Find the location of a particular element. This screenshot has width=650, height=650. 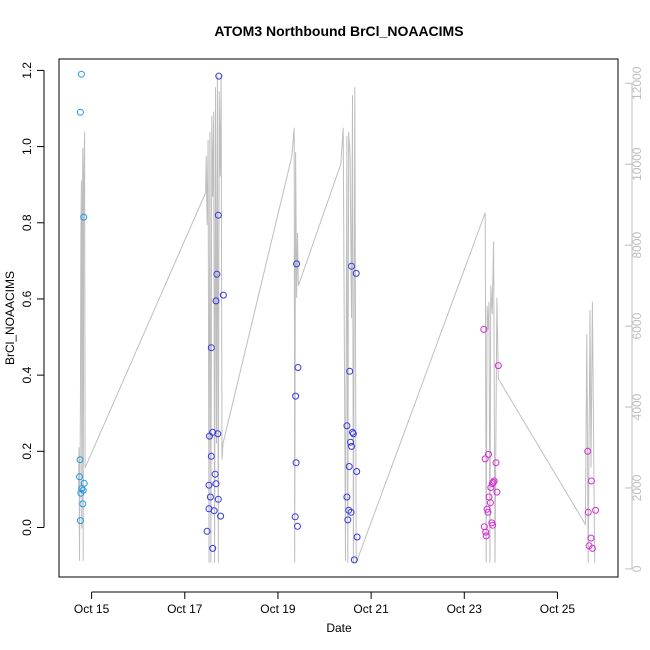

y-axis-left: 0.0 0.2 0.4 0.6 0.8 1.0 1.2 is located at coordinates (32, 299).